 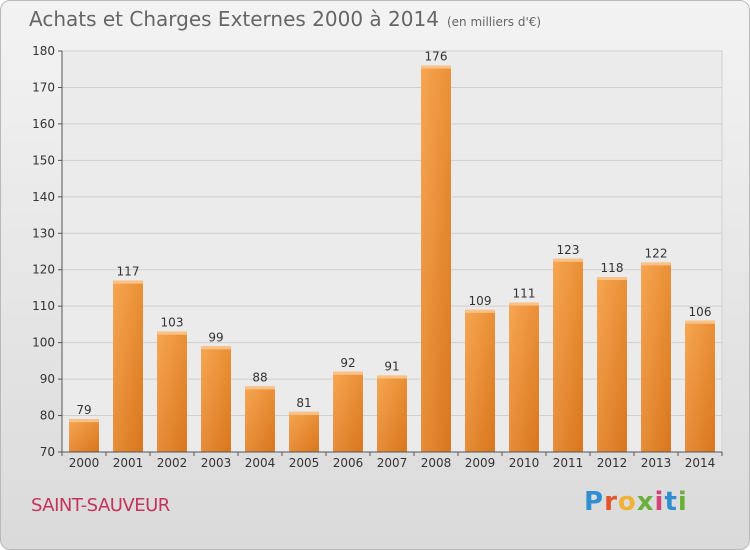 I want to click on x-tick-label: 2008, so click(x=436, y=463).